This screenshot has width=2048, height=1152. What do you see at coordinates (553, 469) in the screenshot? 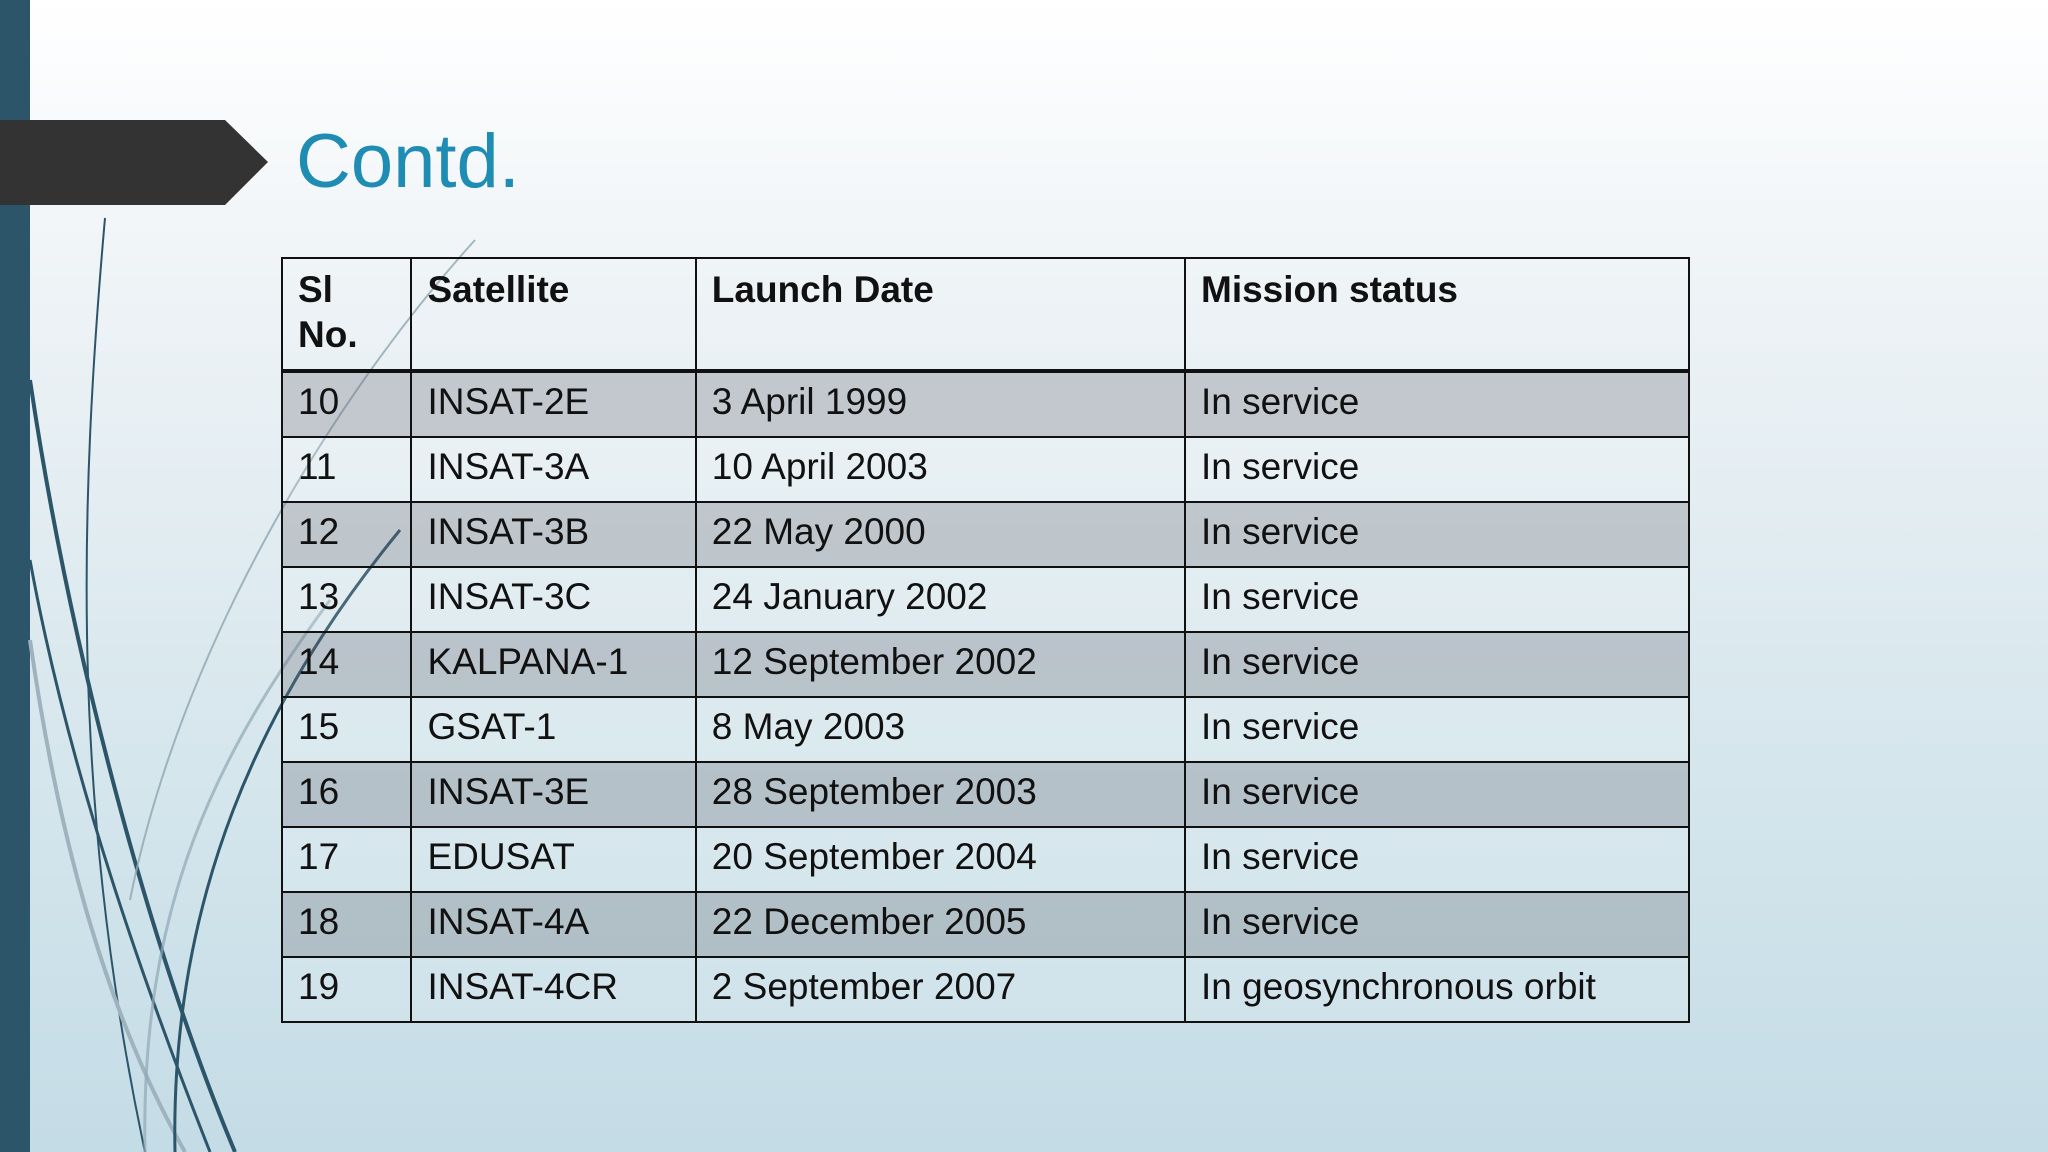
I see `cell-satellite: INSAT-3A` at bounding box center [553, 469].